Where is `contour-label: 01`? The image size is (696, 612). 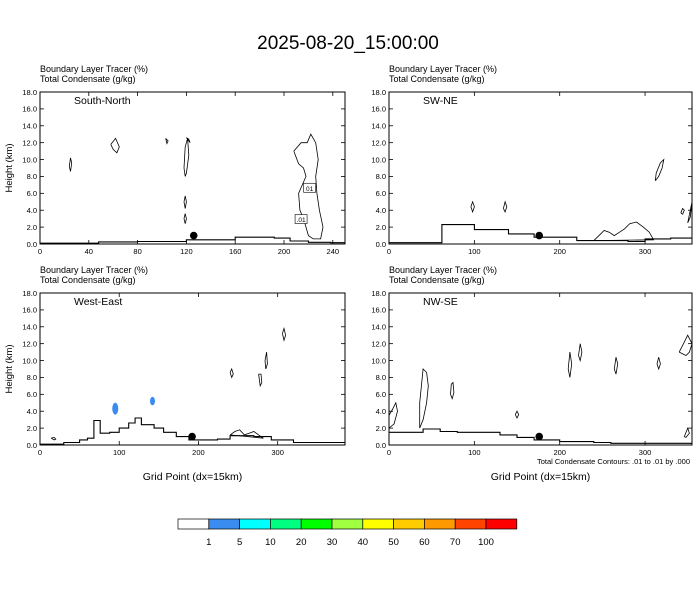
contour-label: 01 is located at coordinates (310, 189).